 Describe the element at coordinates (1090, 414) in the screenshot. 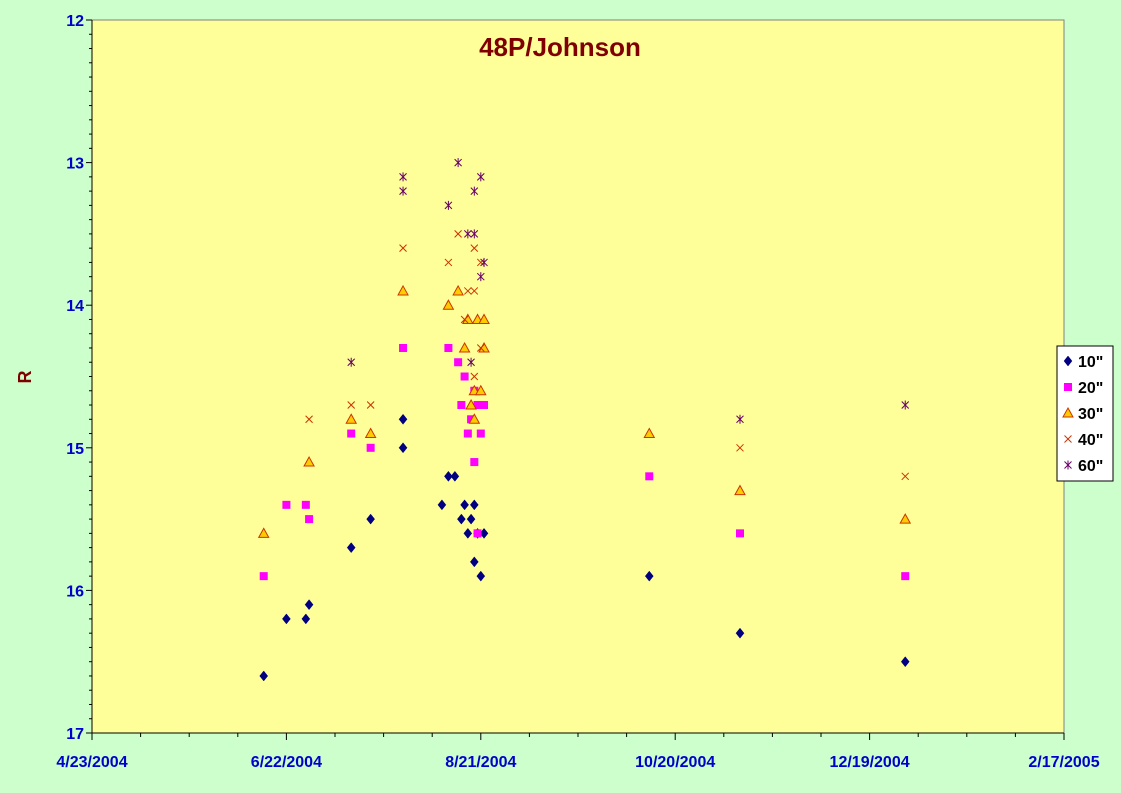

I see `legend-label: 30"` at that location.